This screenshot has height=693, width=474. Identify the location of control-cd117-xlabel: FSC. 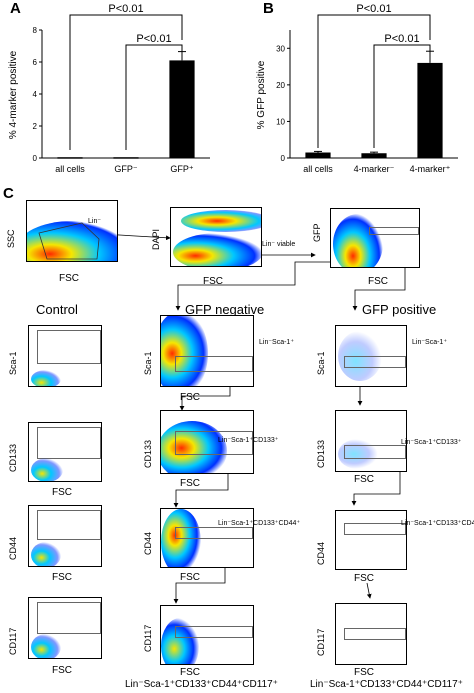
(62, 670).